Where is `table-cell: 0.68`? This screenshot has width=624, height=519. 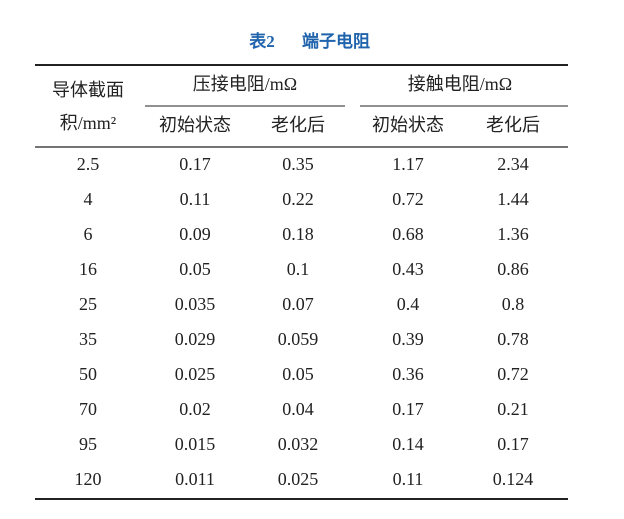 table-cell: 0.68 is located at coordinates (408, 234).